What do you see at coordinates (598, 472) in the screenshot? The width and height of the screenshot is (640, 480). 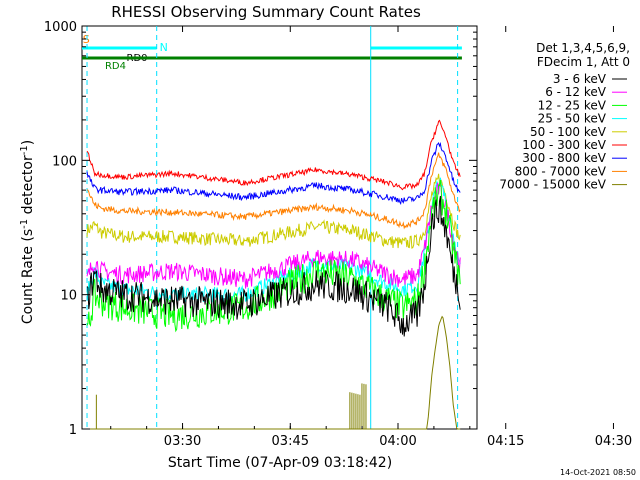 I see `footer-date: 14-Oct-2021 08:50` at bounding box center [598, 472].